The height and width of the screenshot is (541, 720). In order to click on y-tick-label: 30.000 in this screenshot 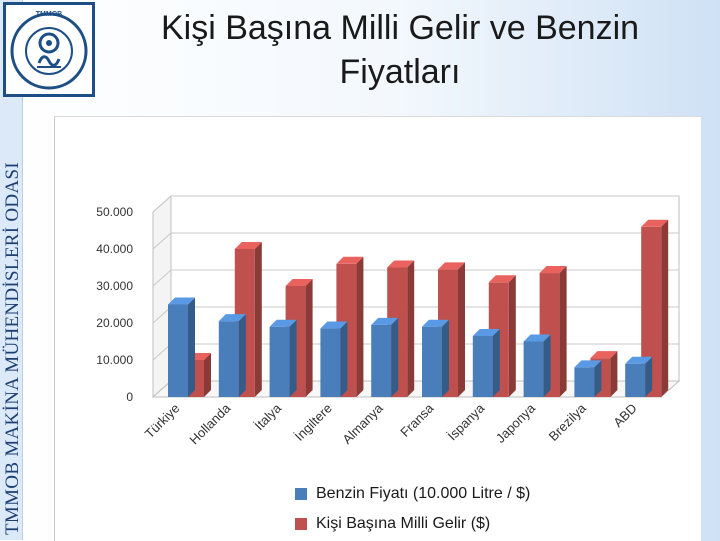, I will do `click(114, 286)`.